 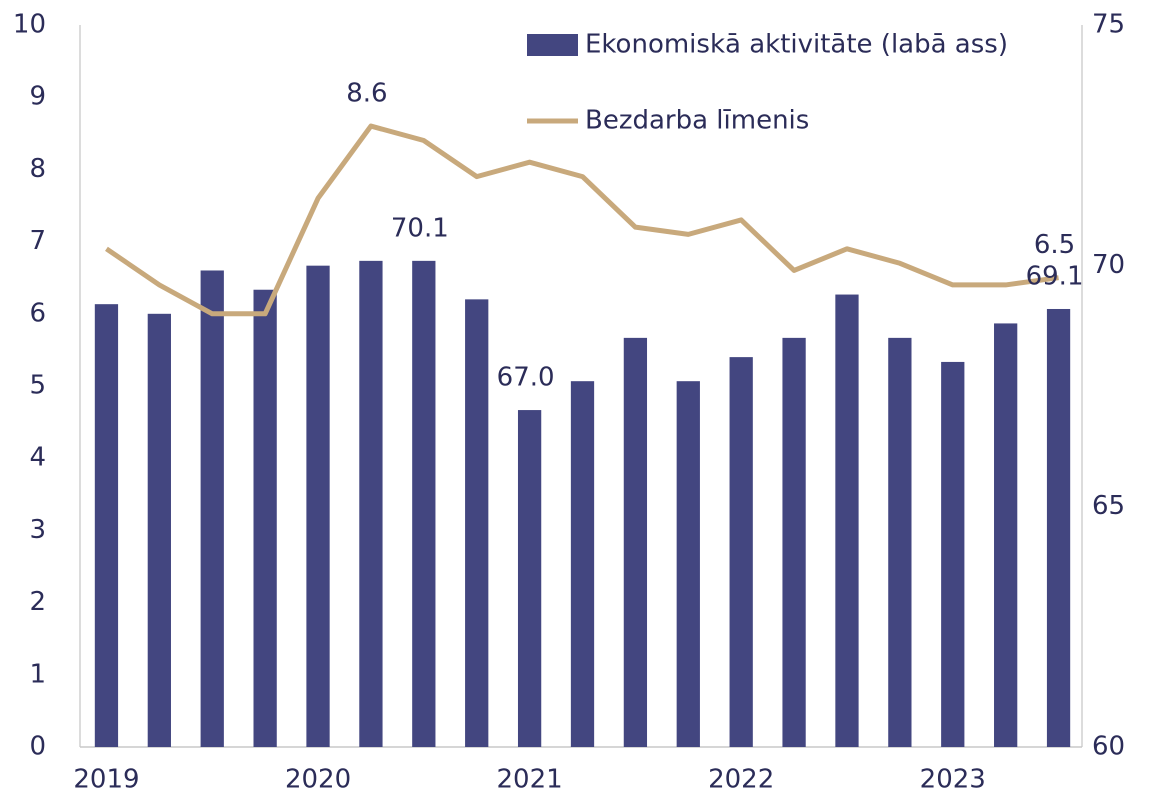 I want to click on x-tick-label: 2023, so click(x=953, y=780).